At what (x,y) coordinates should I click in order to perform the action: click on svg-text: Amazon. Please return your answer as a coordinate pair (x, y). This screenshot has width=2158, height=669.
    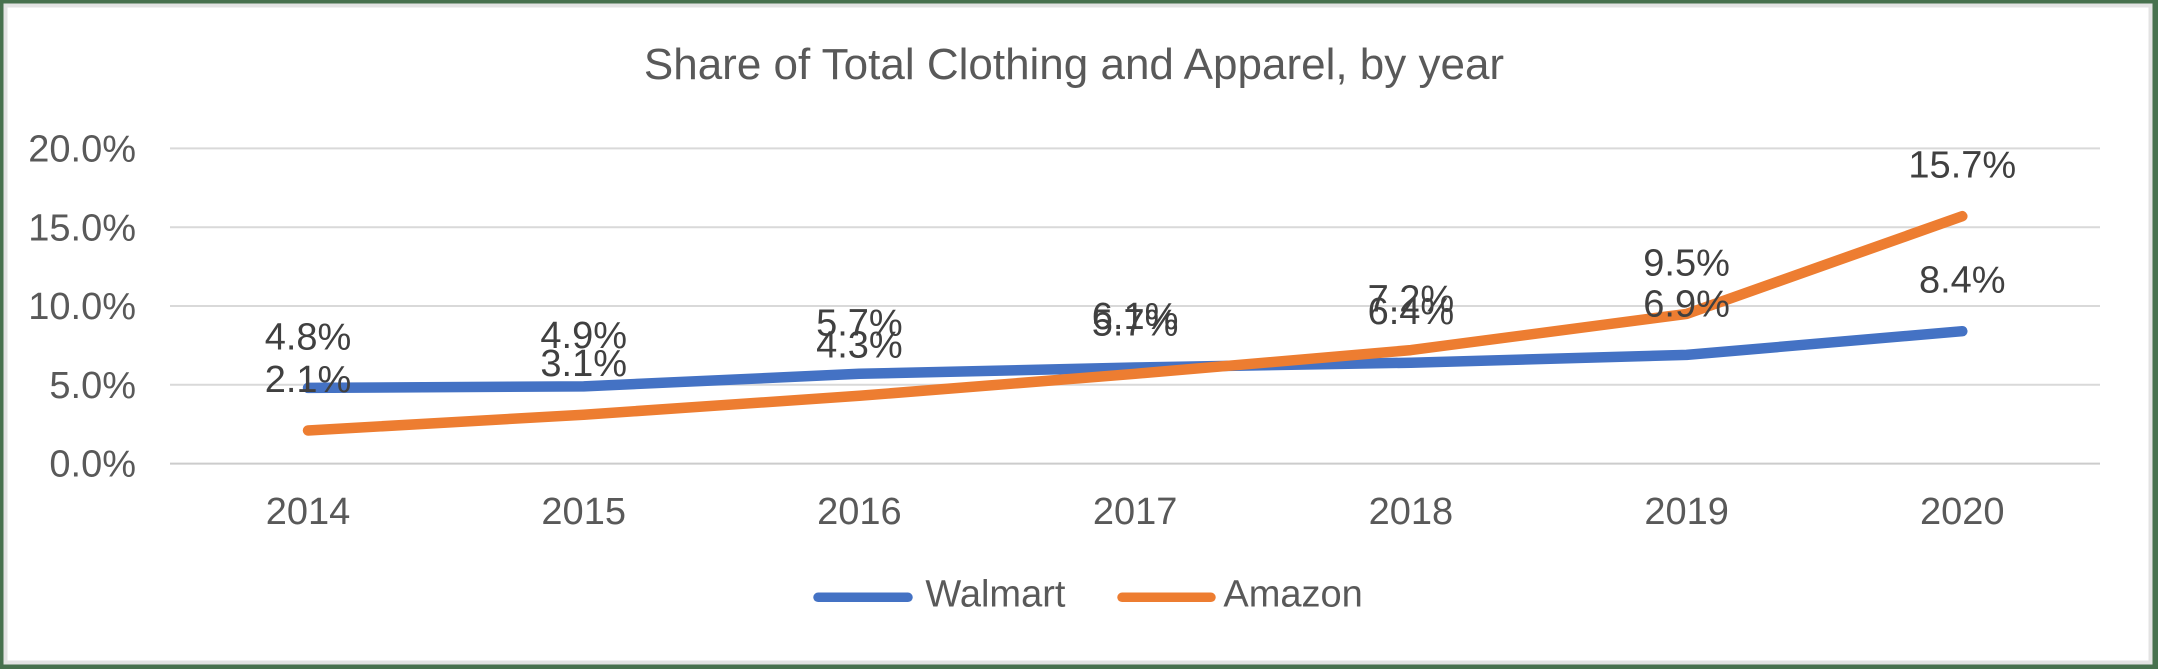
    Looking at the image, I should click on (1292, 595).